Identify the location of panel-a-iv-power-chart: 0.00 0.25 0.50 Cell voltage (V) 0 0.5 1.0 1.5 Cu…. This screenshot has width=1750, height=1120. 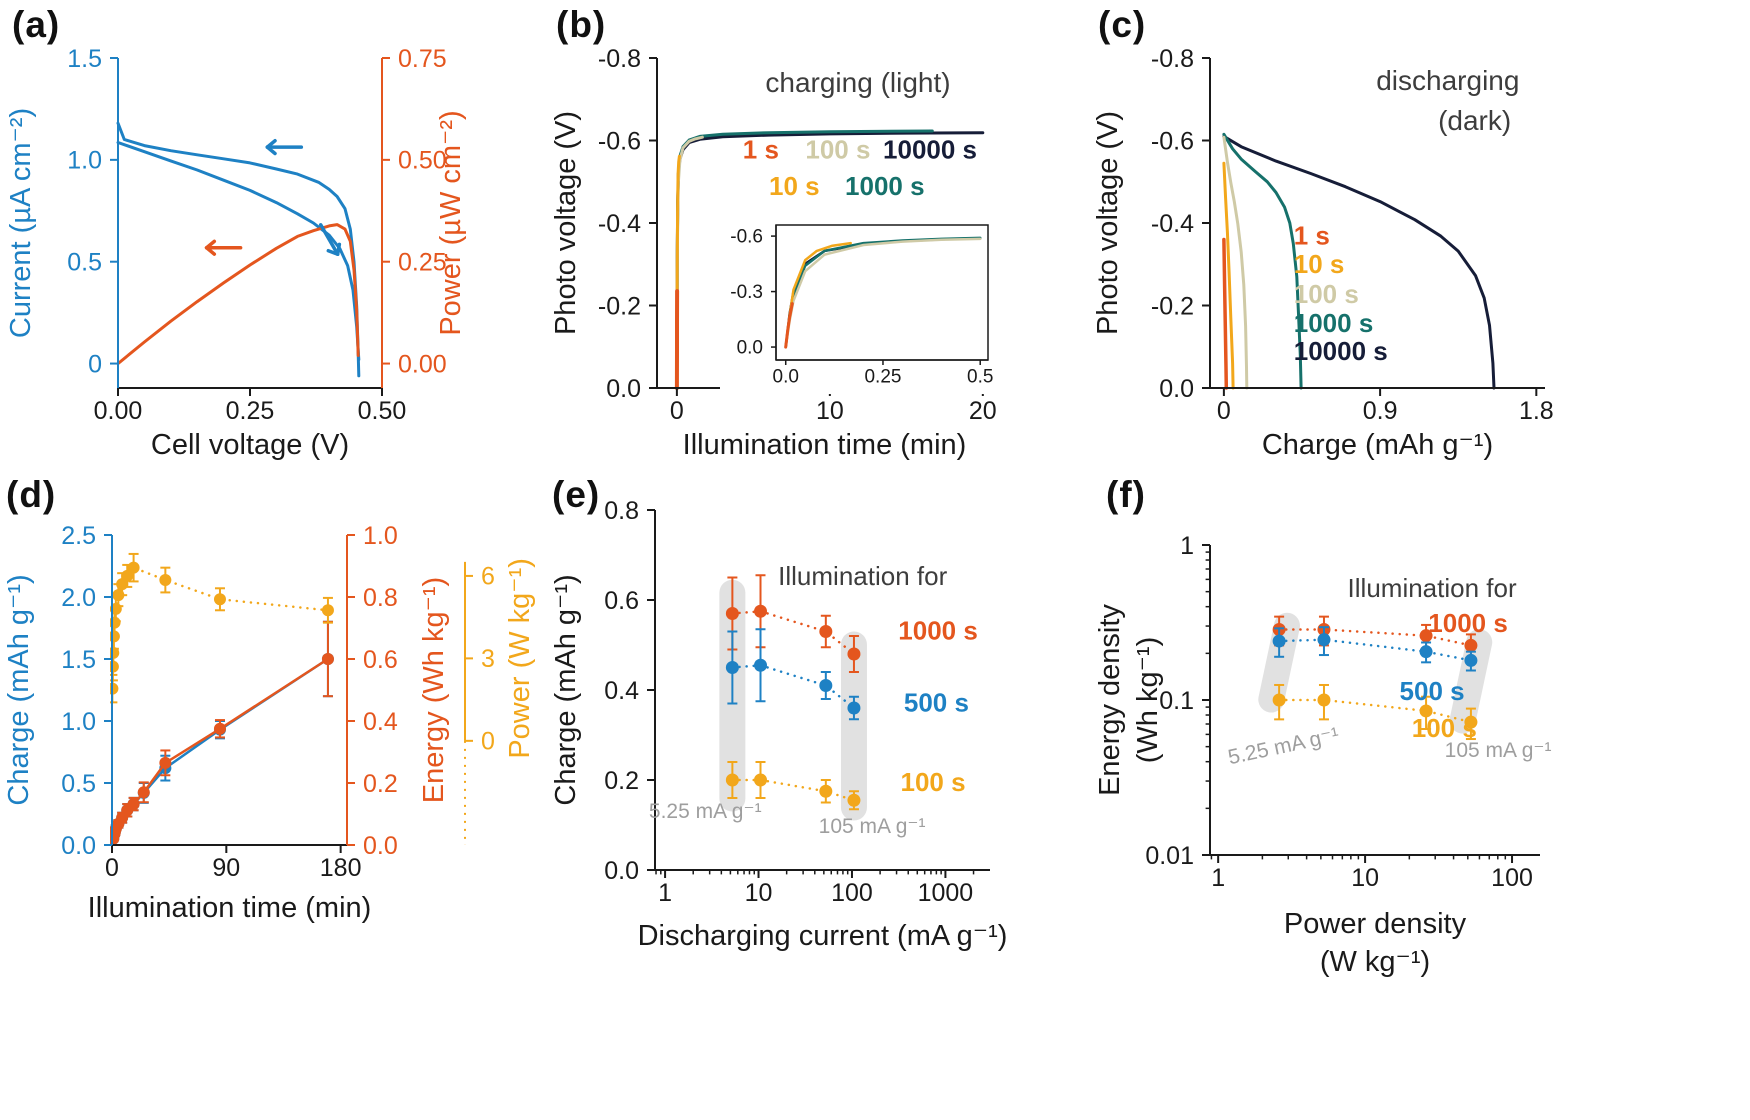
(235, 240).